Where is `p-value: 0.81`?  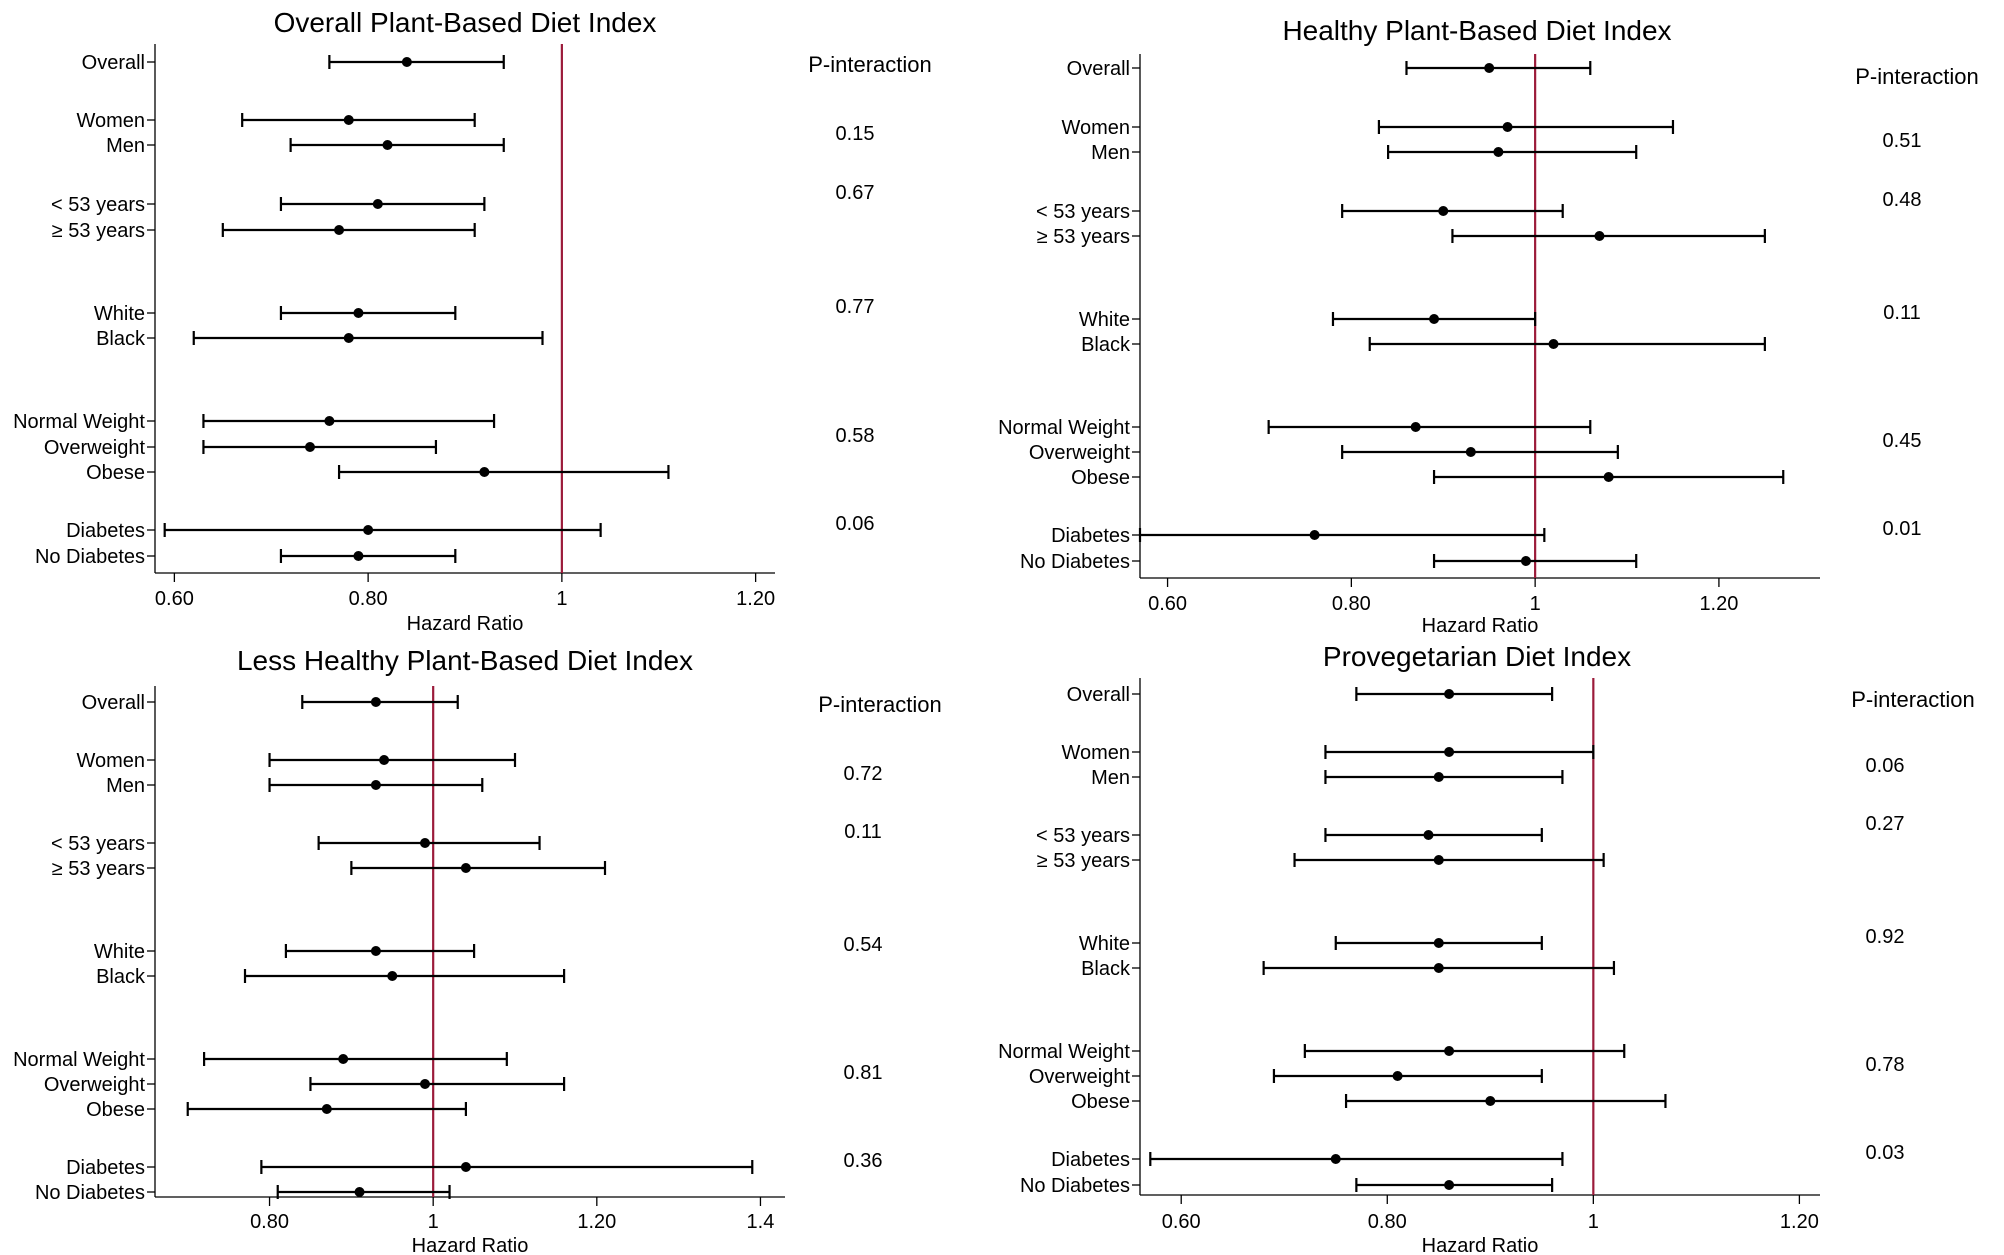 p-value: 0.81 is located at coordinates (863, 1073).